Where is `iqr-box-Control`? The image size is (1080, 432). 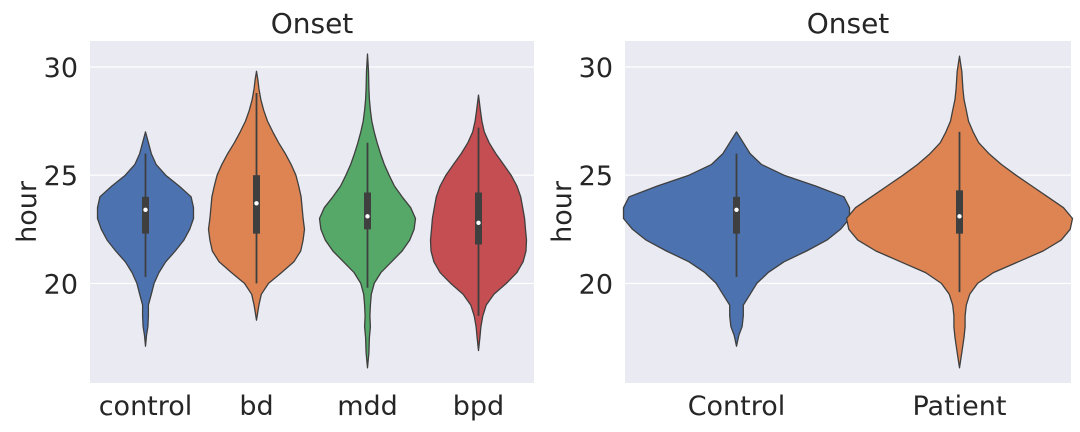
iqr-box-Control is located at coordinates (736, 215).